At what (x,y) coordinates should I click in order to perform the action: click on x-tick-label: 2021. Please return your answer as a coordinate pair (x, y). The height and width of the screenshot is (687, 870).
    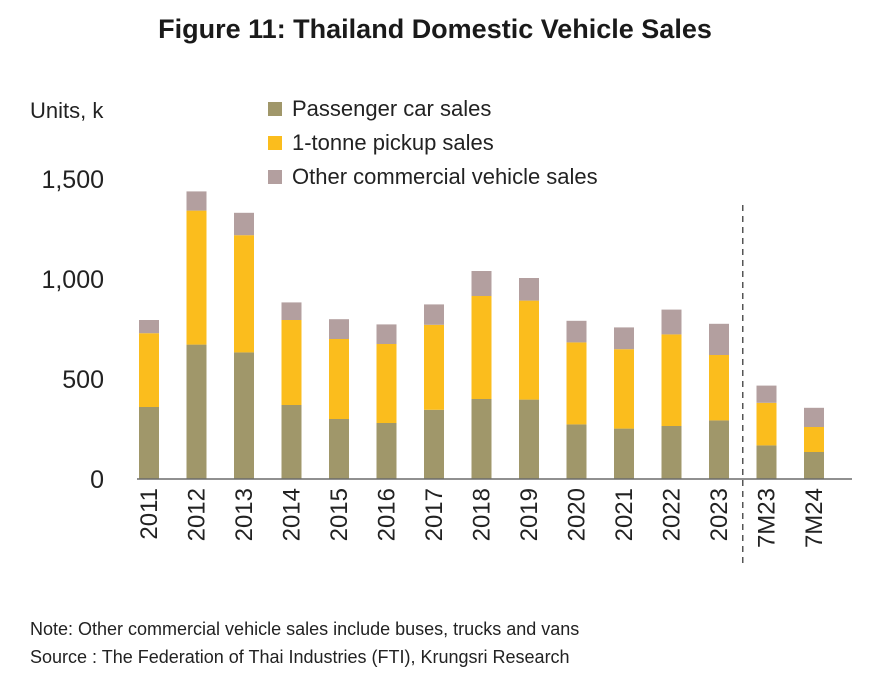
    Looking at the image, I should click on (624, 514).